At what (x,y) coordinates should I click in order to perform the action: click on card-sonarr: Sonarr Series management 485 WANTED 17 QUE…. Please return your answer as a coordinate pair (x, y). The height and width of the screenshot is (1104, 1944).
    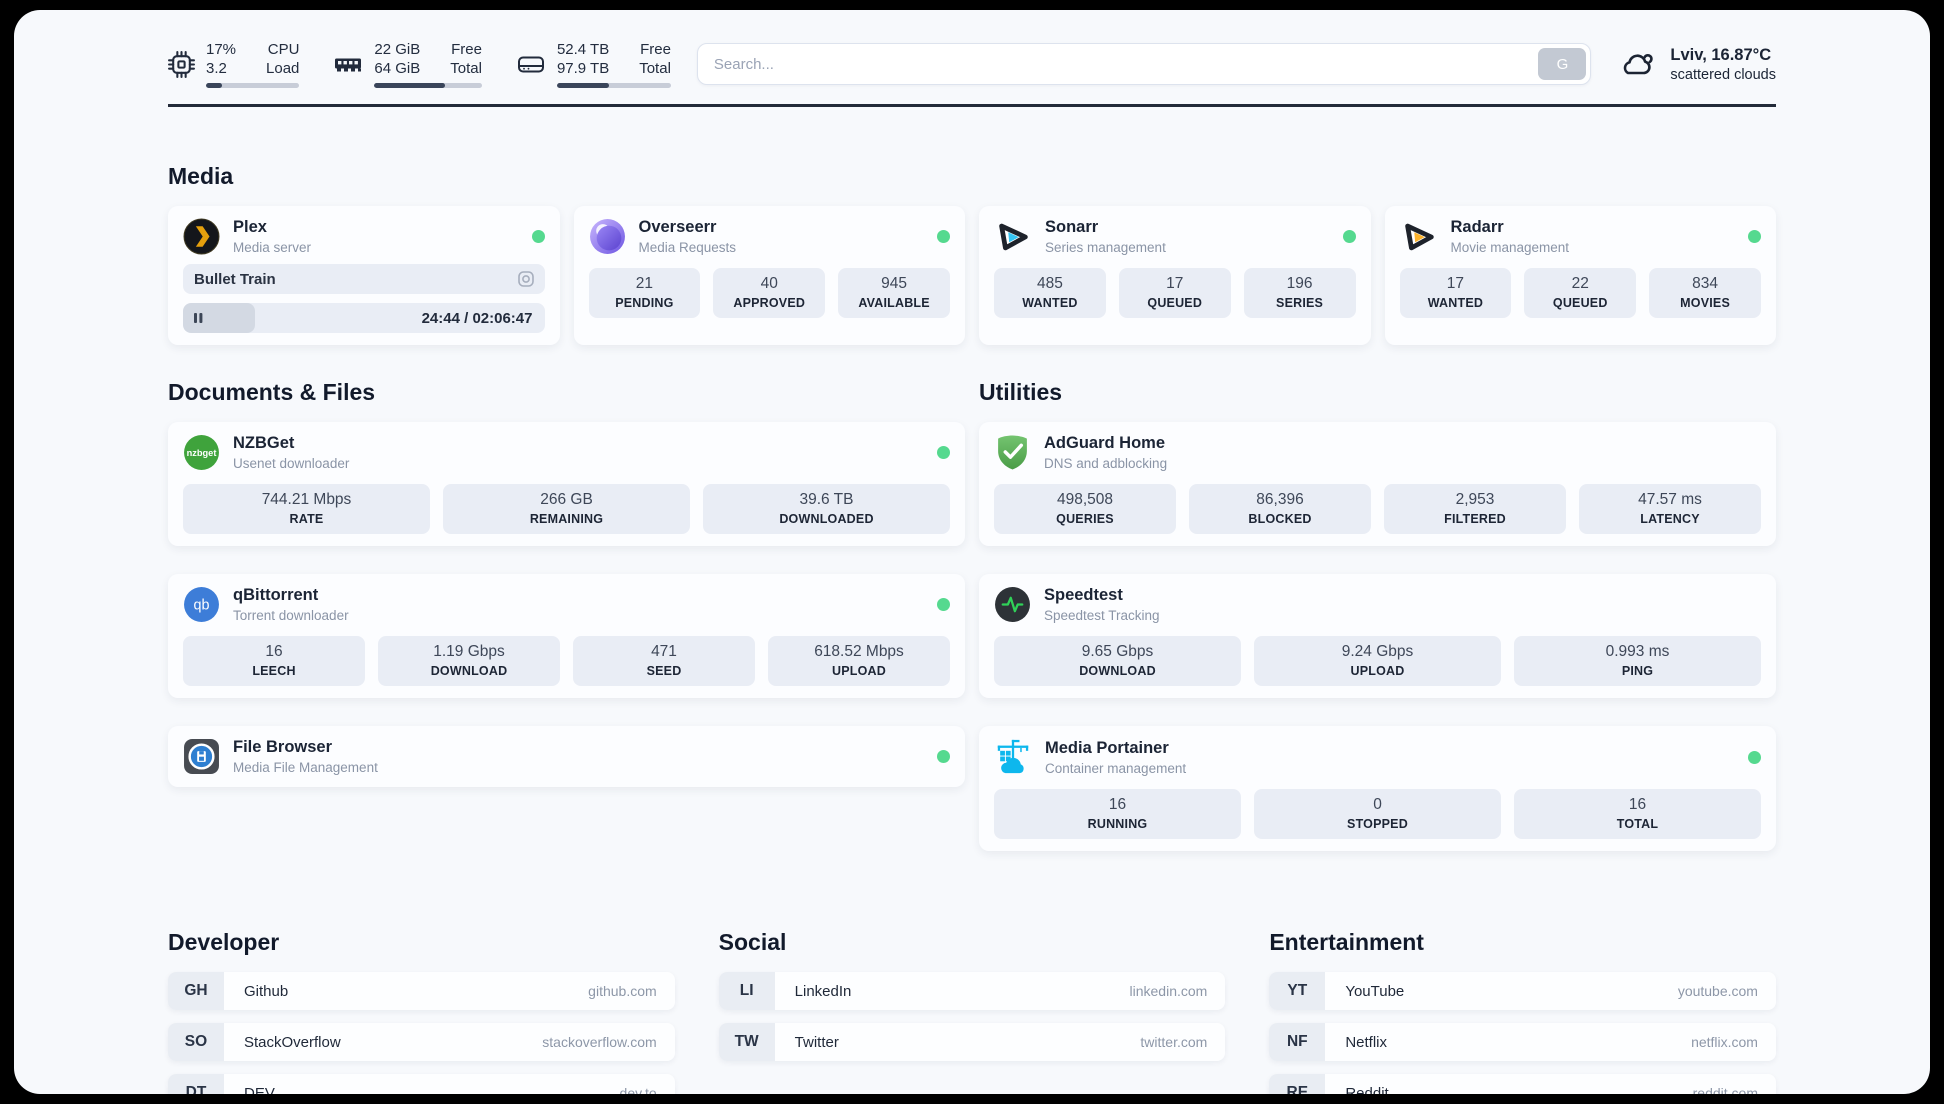
    Looking at the image, I should click on (1175, 275).